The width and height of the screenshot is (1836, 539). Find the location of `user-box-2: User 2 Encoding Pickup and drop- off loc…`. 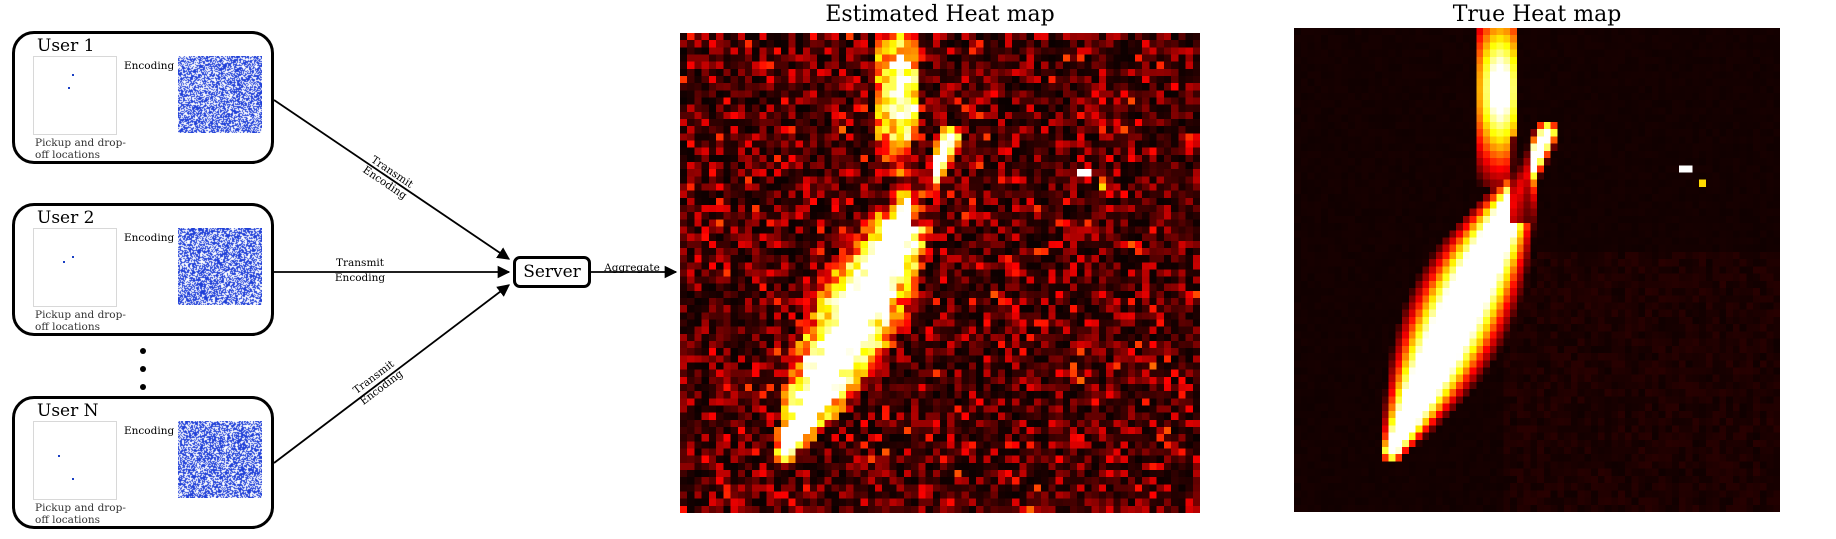

user-box-2: User 2 Encoding Pickup and drop- off loc… is located at coordinates (143, 269).